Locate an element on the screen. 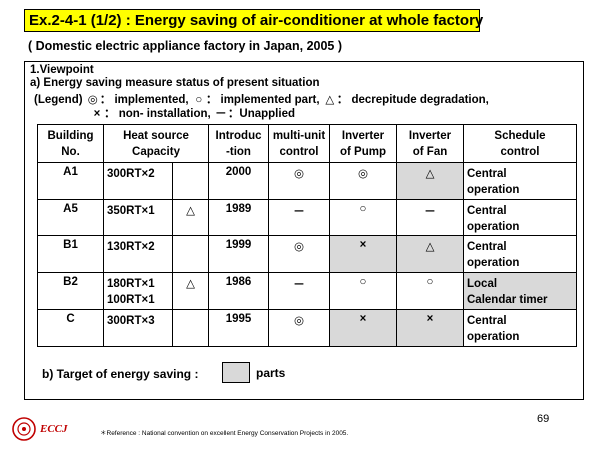 Image resolution: width=600 pixels, height=450 pixels. dash-icon: － is located at coordinates (221, 114).